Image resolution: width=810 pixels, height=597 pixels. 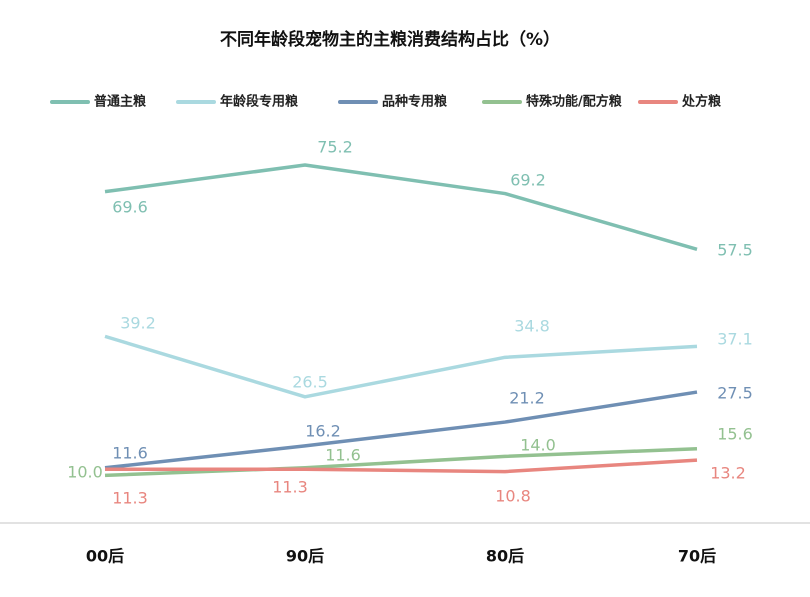 I want to click on data-label: 57.5, so click(x=735, y=250).